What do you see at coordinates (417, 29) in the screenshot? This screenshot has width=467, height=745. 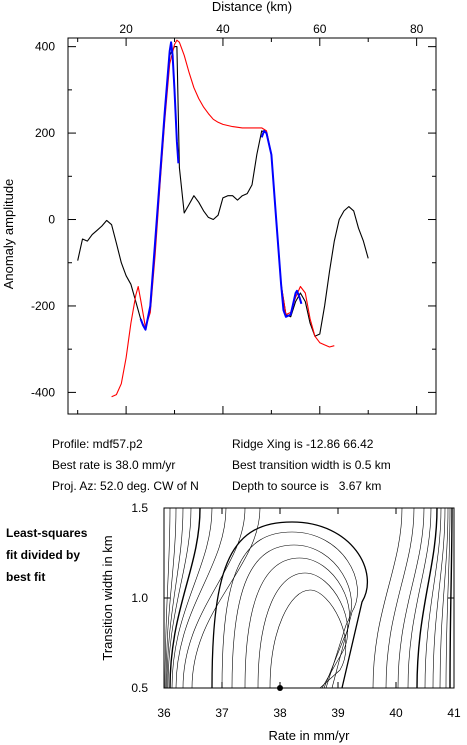 I see `x-tick-label: 80` at bounding box center [417, 29].